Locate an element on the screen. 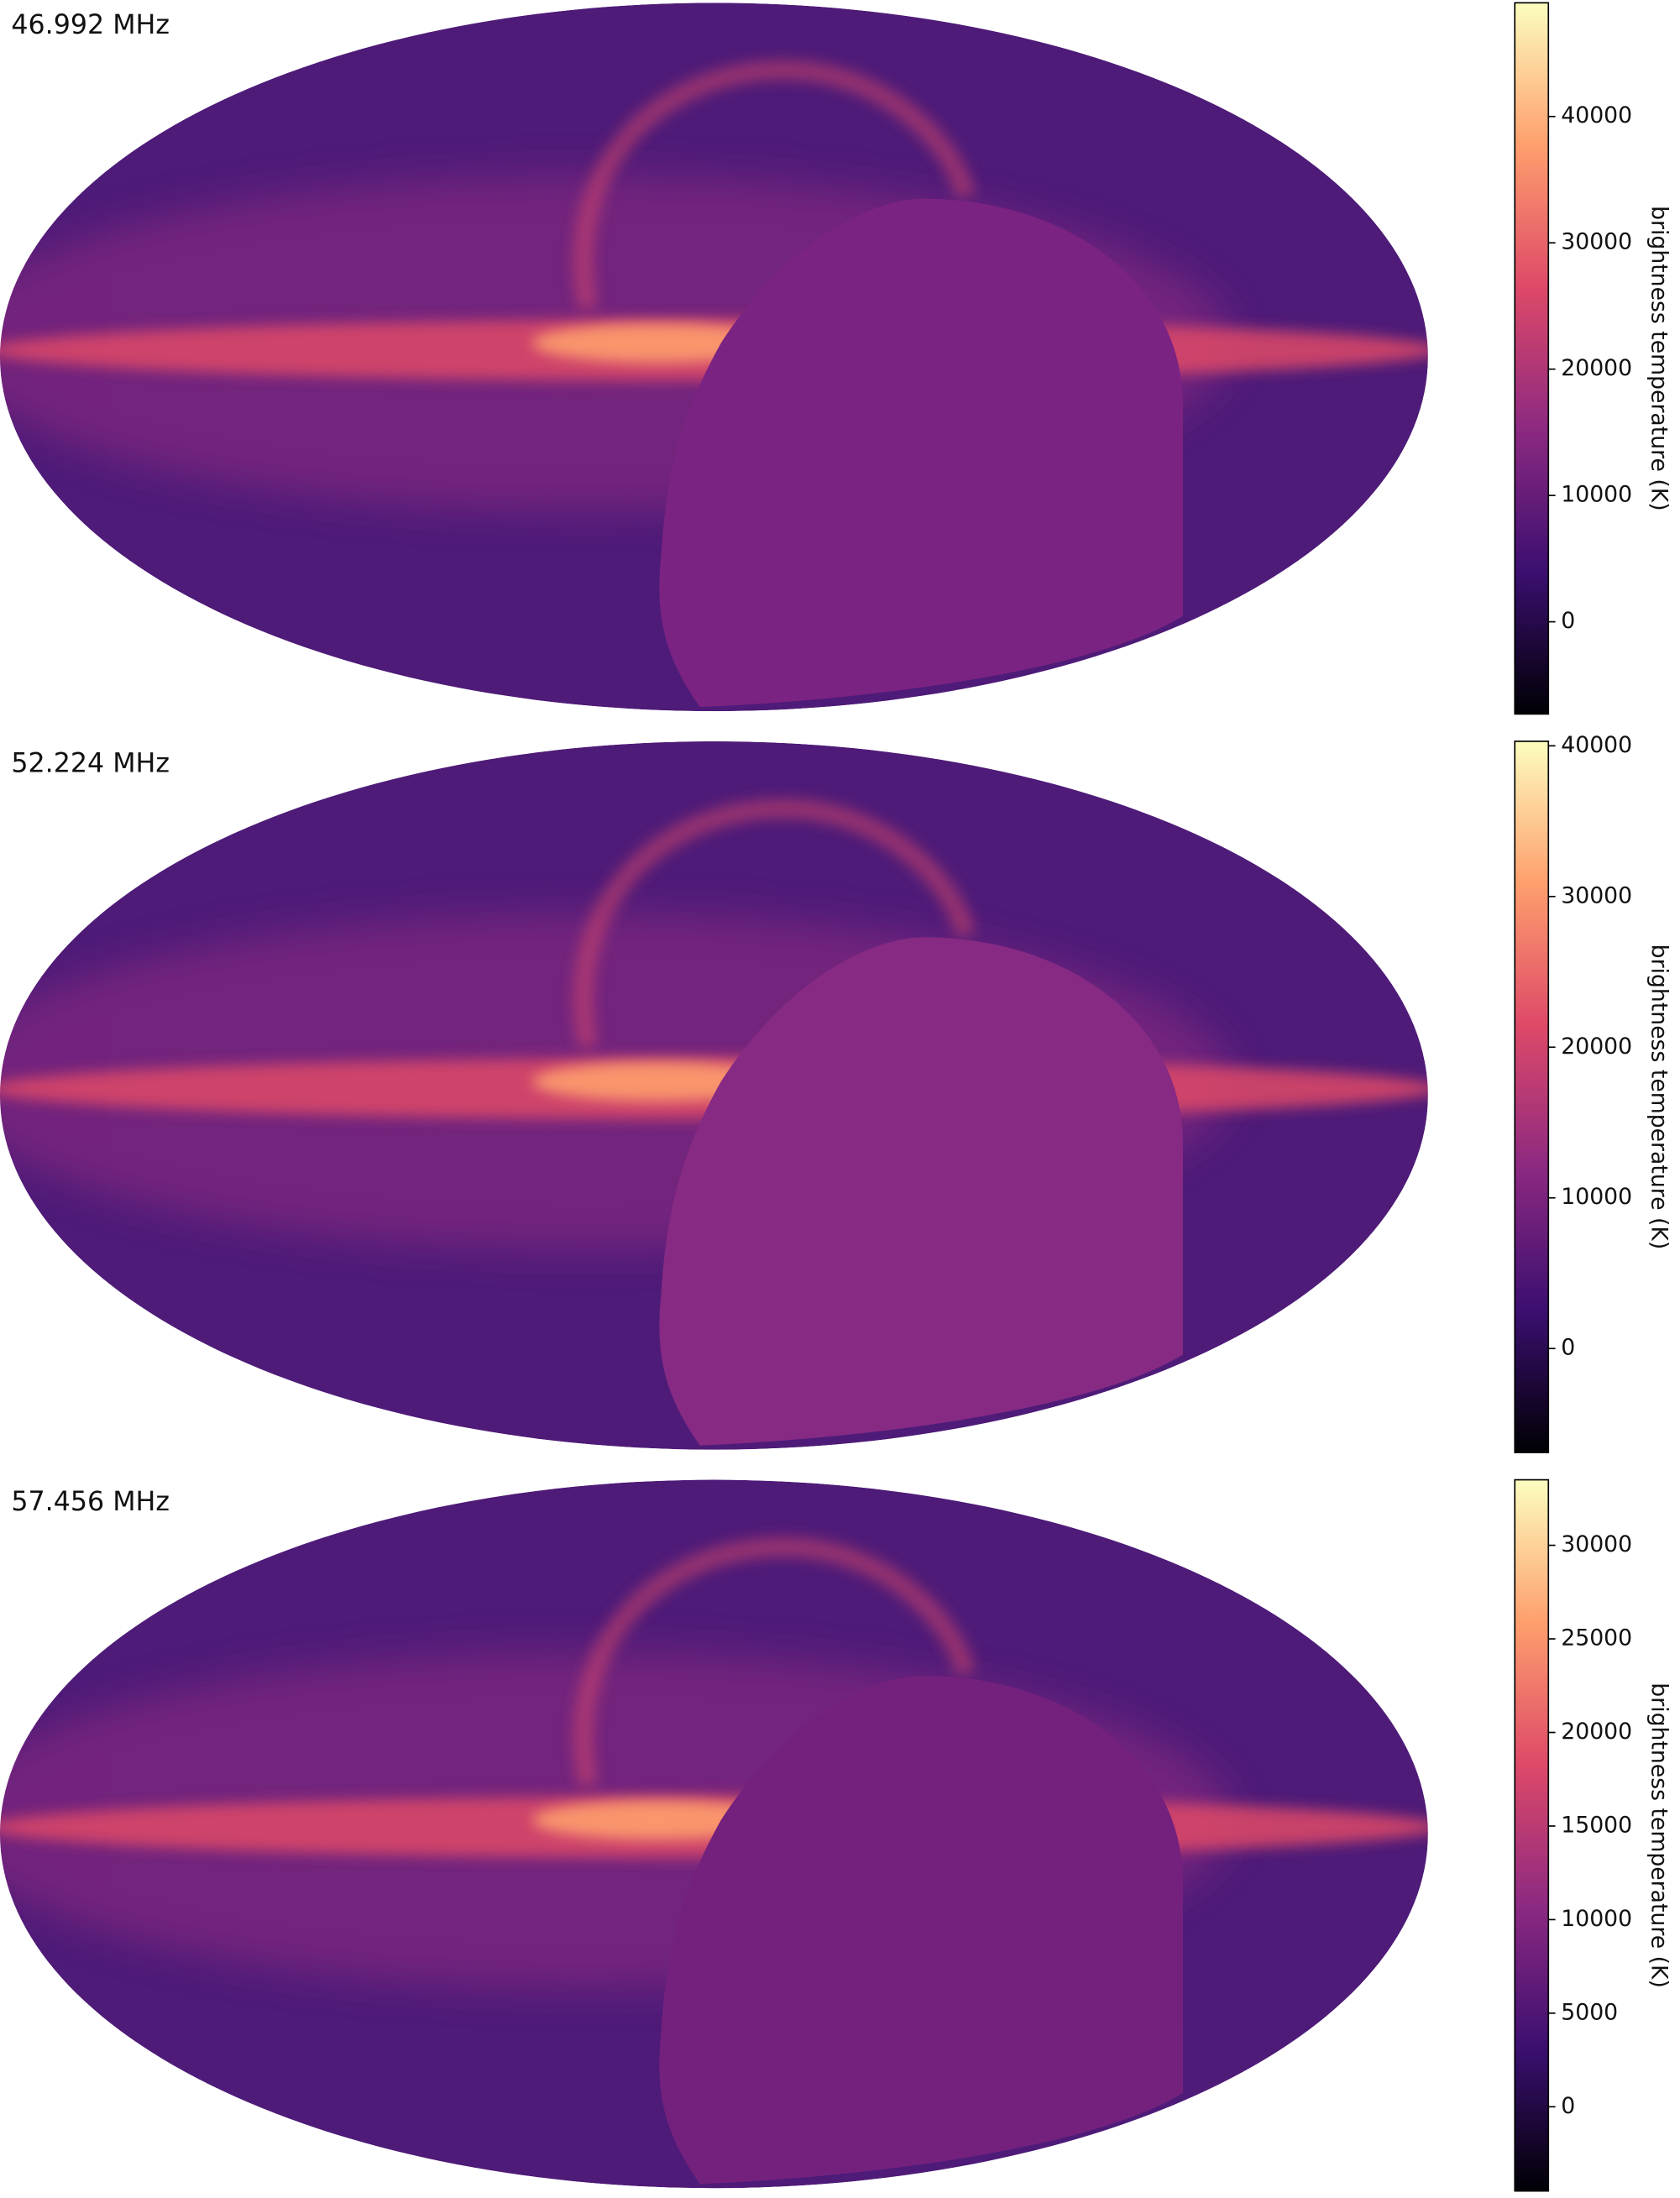  panel-title: 52.224 MHz is located at coordinates (90, 764).